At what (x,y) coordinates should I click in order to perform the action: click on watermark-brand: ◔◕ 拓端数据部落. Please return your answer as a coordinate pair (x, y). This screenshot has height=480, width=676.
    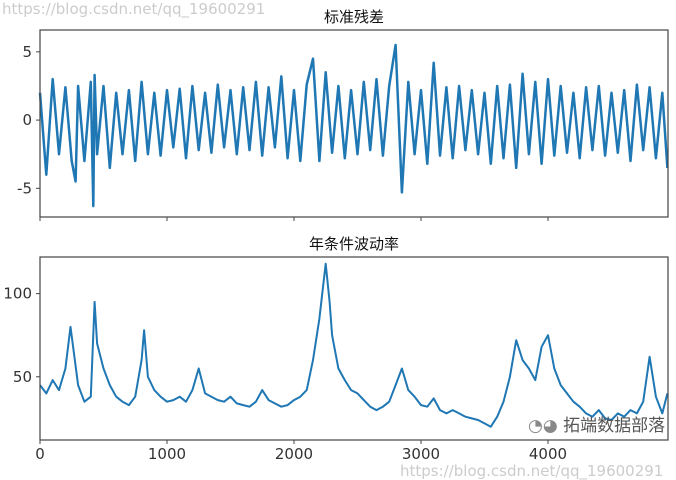
    Looking at the image, I should click on (596, 426).